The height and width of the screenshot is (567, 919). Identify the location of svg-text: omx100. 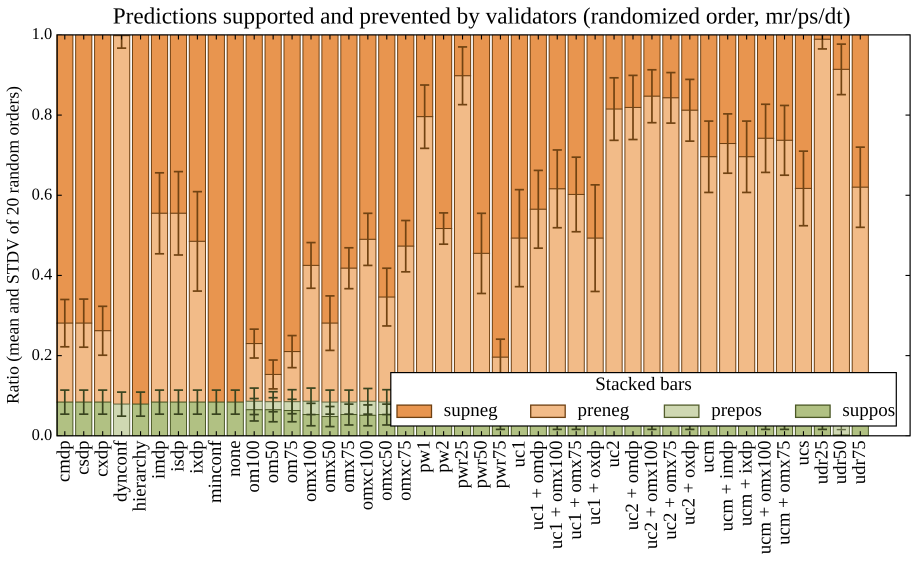
(310, 471).